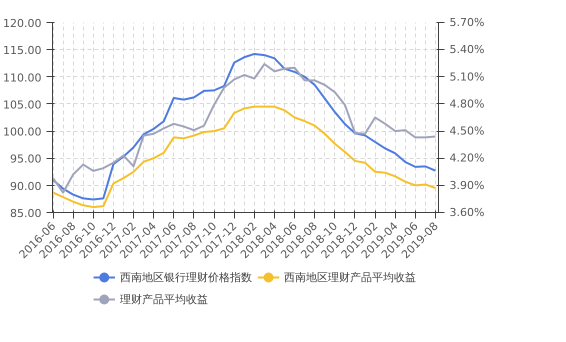  What do you see at coordinates (467, 103) in the screenshot?
I see `y2-tick-label: 4.80%` at bounding box center [467, 103].